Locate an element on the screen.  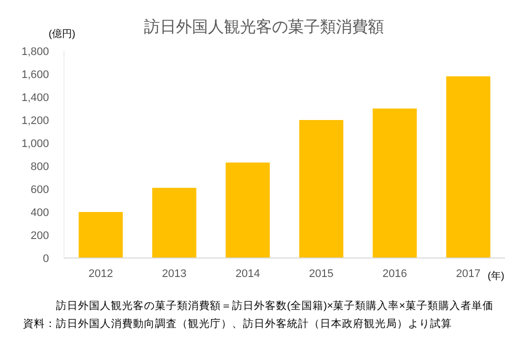
x-tick-label: 2012 is located at coordinates (100, 274).